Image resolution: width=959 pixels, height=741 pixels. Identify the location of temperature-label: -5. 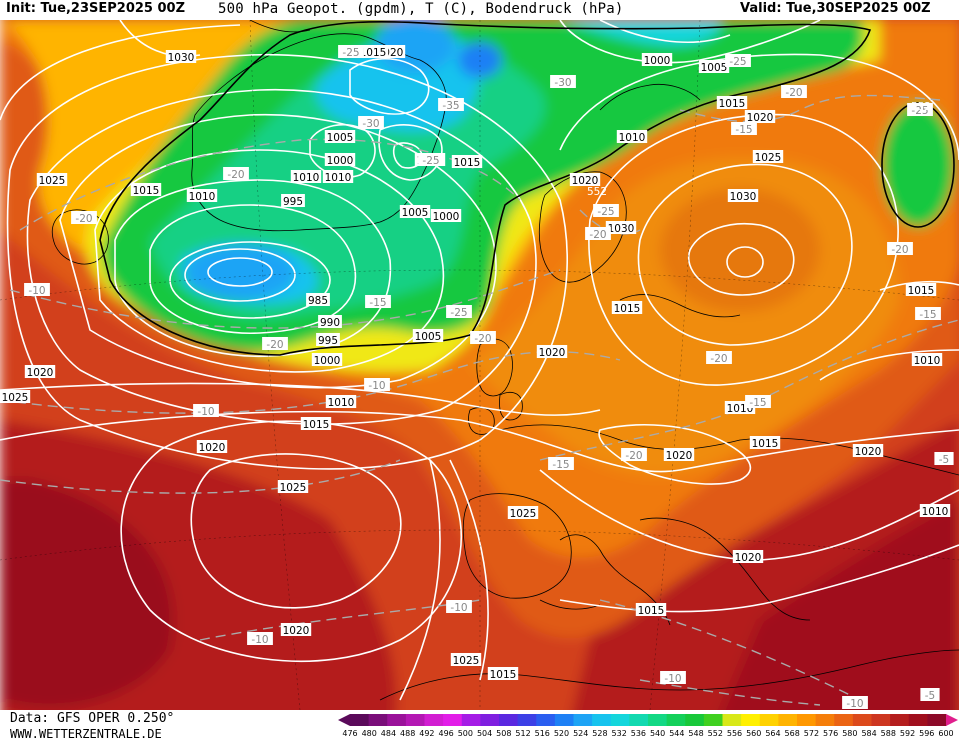
(944, 460).